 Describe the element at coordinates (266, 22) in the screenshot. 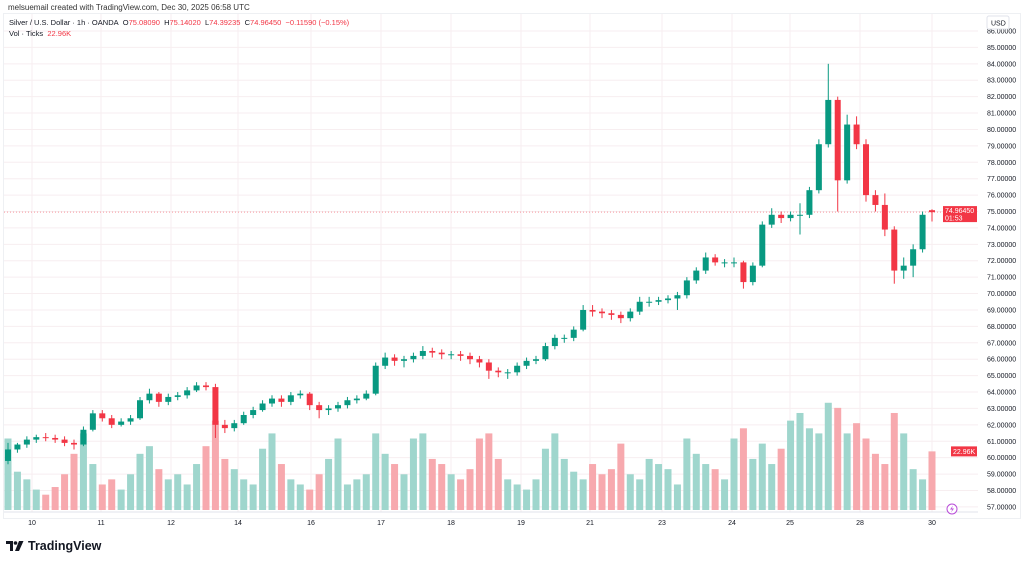

I see `close-value: 74.96450` at that location.